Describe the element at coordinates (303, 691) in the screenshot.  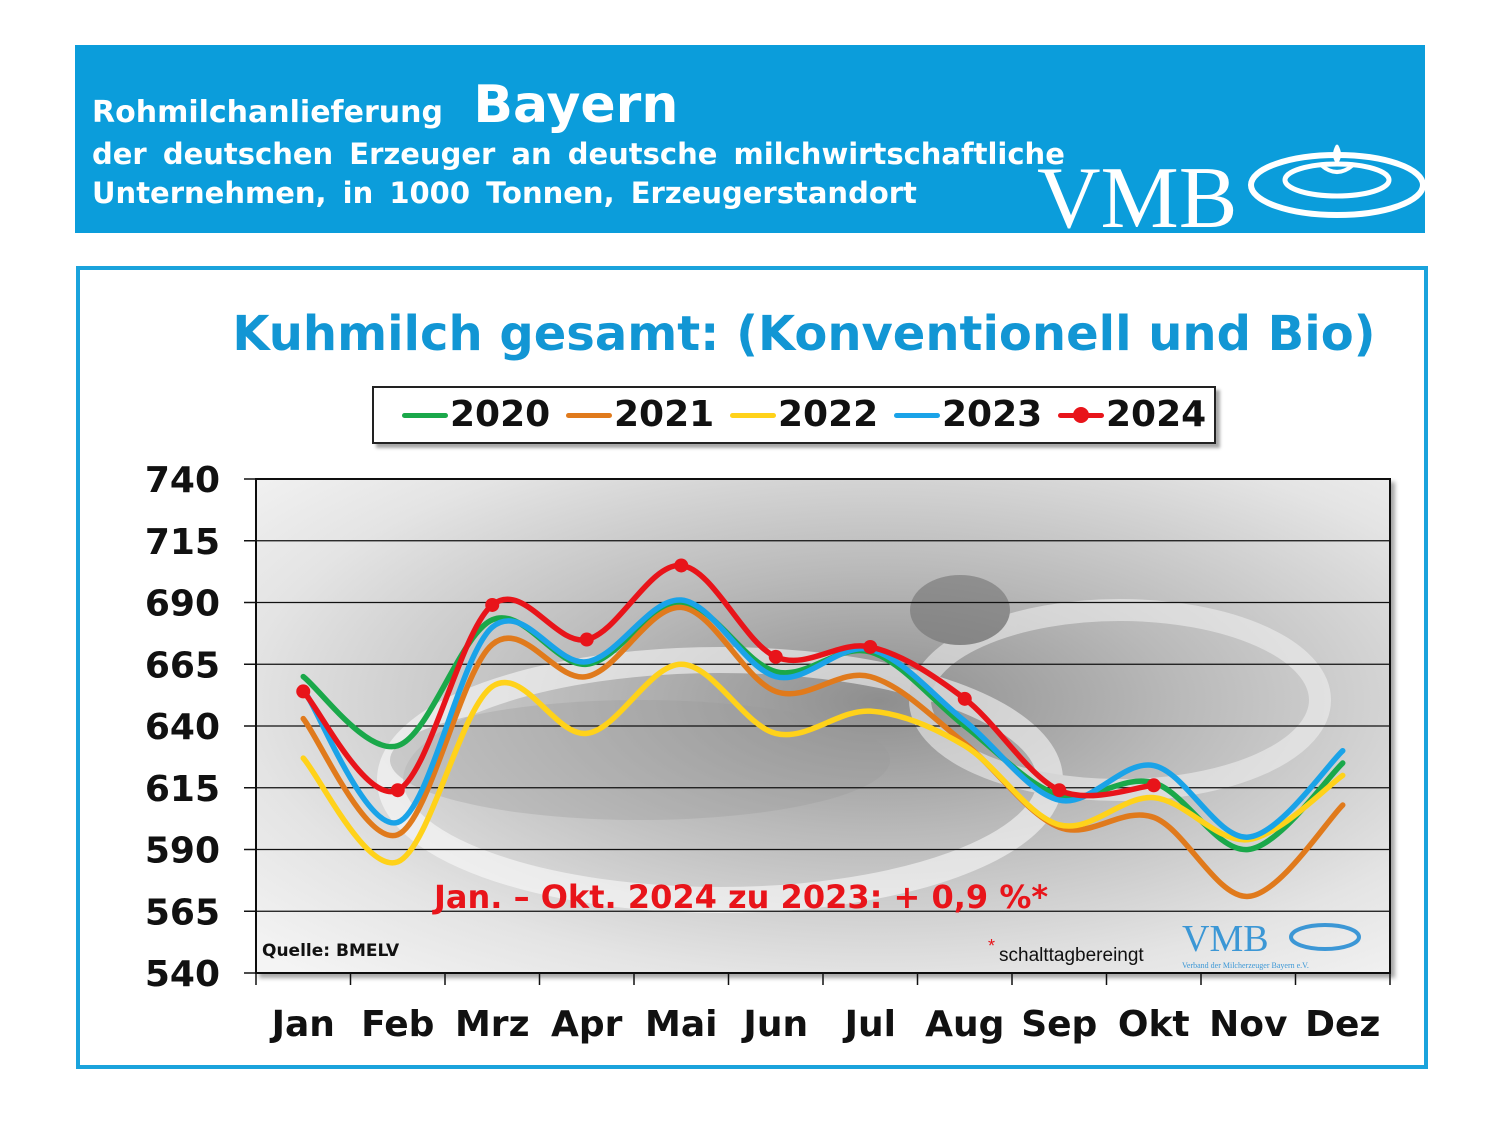
I see `point-2024-Jan` at that location.